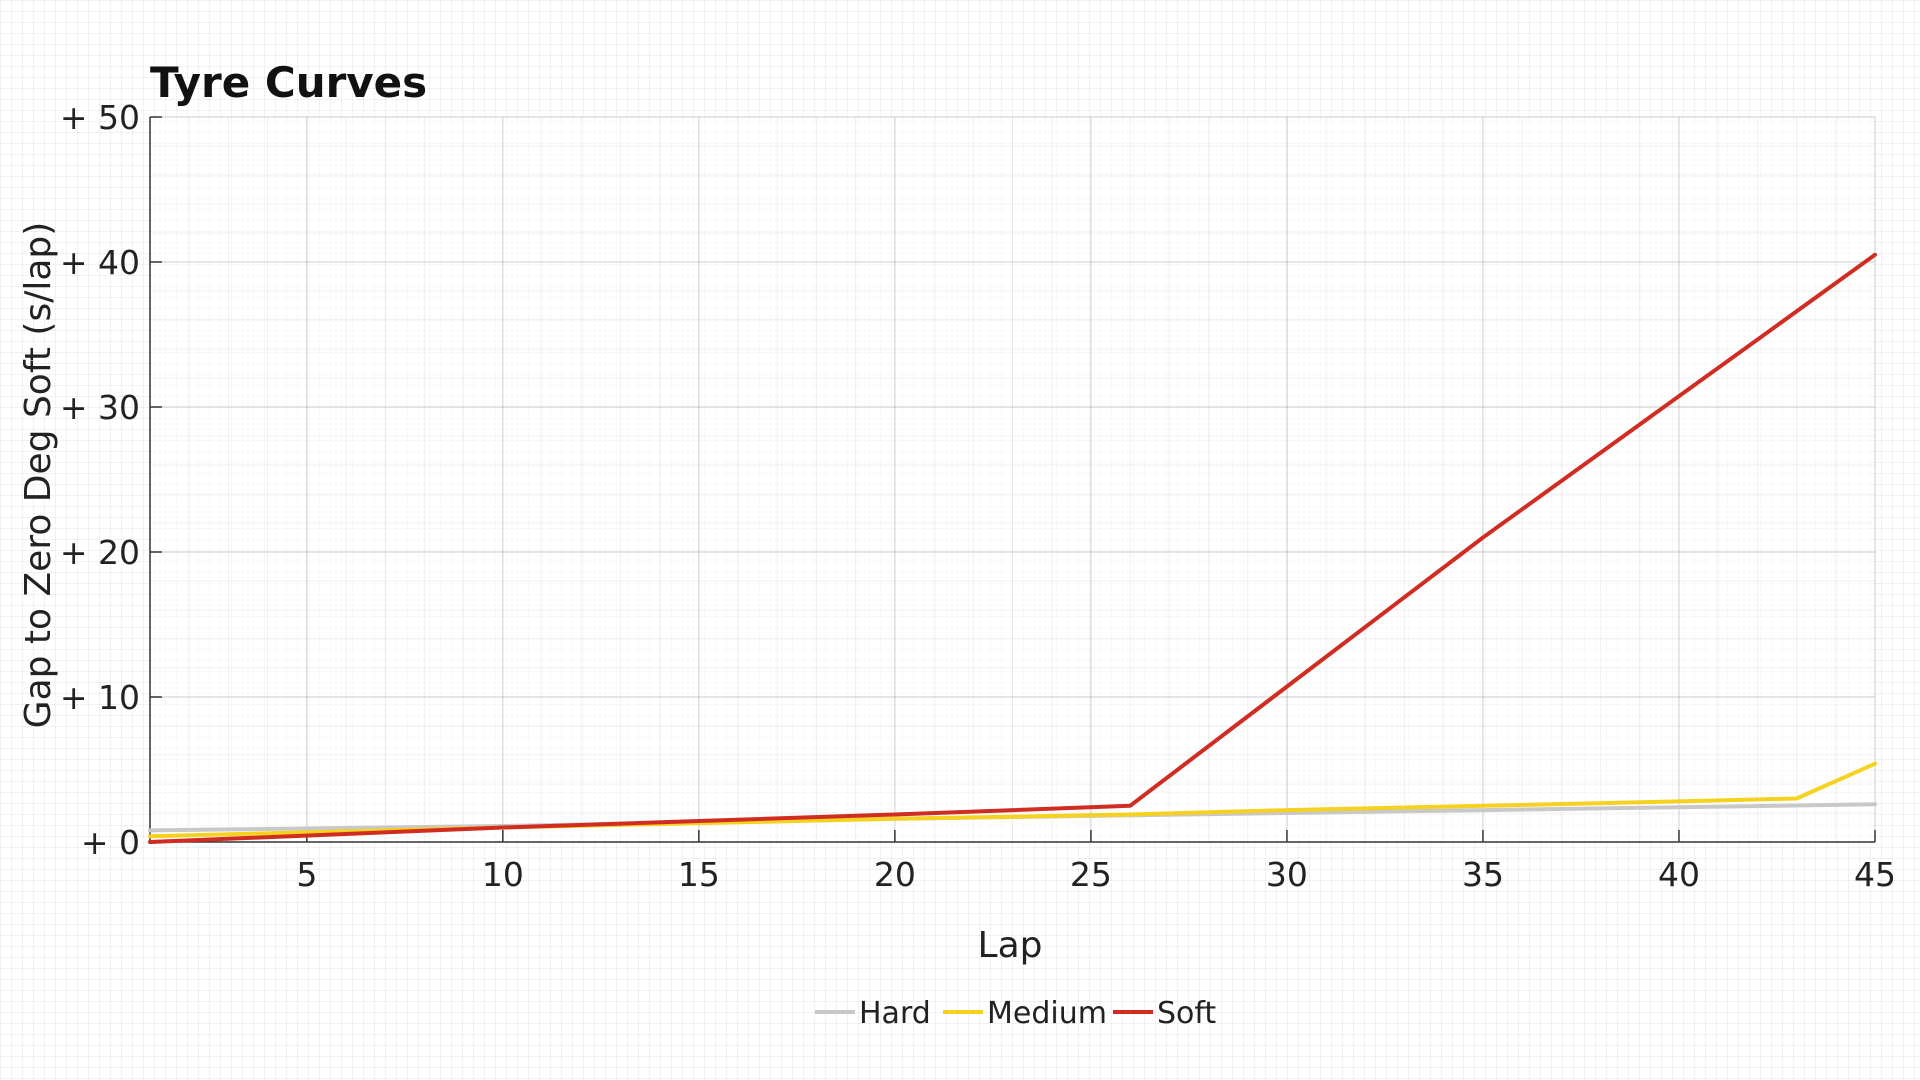 Image resolution: width=1920 pixels, height=1080 pixels. What do you see at coordinates (895, 1013) in the screenshot?
I see `legend-label: Hard` at bounding box center [895, 1013].